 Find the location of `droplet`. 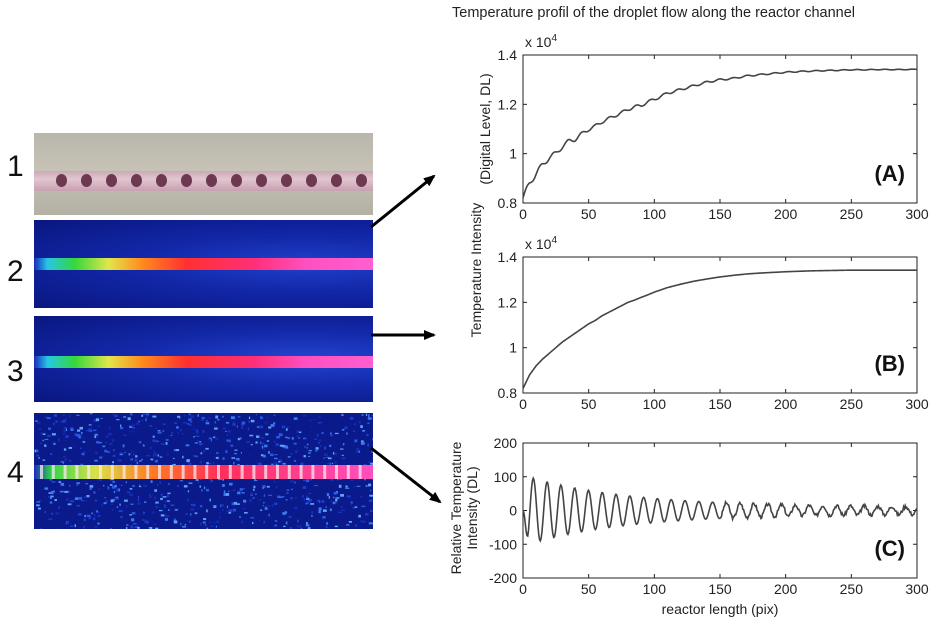

droplet is located at coordinates (136, 180).